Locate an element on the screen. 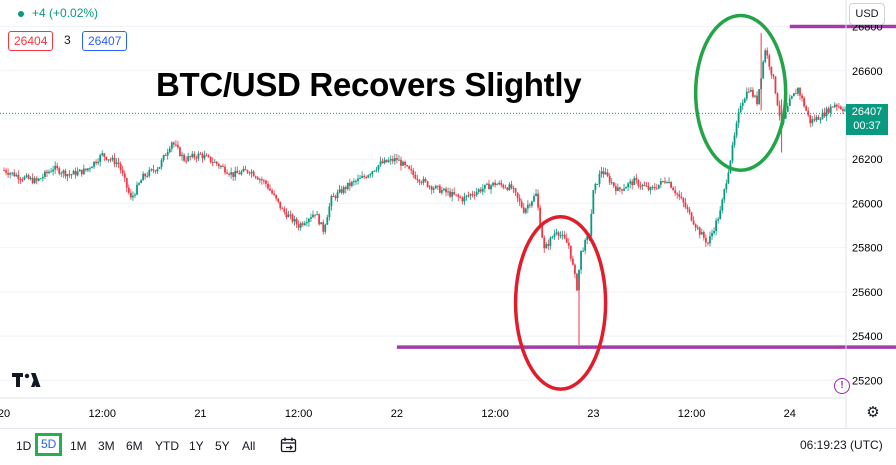 The image size is (896, 465). range-button-5d: 5D is located at coordinates (49, 444).